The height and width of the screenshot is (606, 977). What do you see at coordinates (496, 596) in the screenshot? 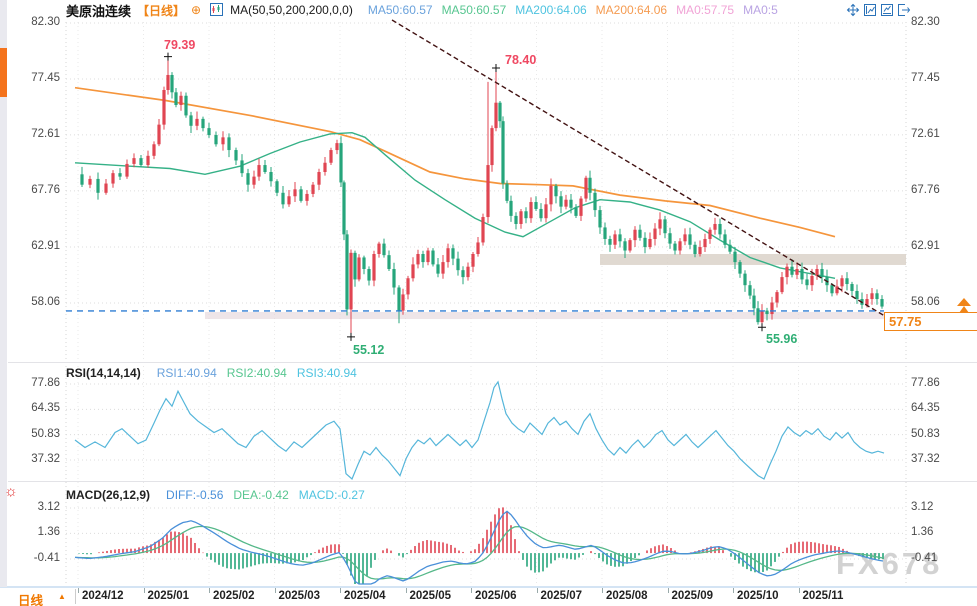
I see `date-label: 2025/06` at bounding box center [496, 596].